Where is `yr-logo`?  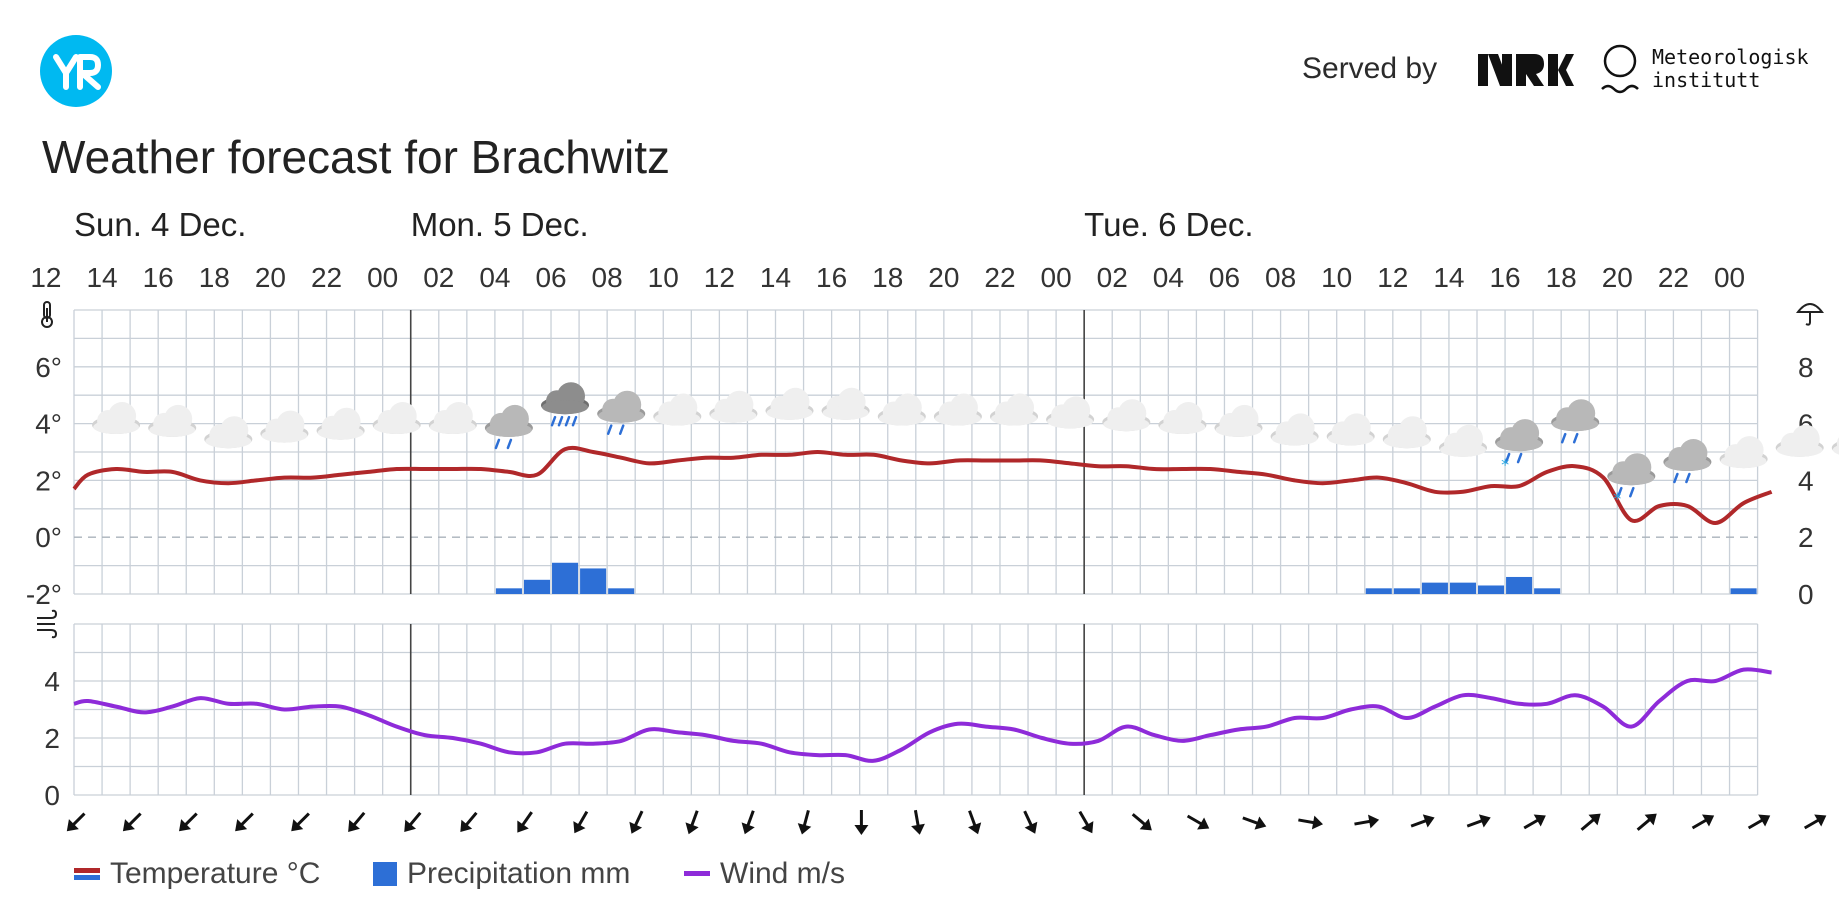
yr-logo is located at coordinates (76, 71).